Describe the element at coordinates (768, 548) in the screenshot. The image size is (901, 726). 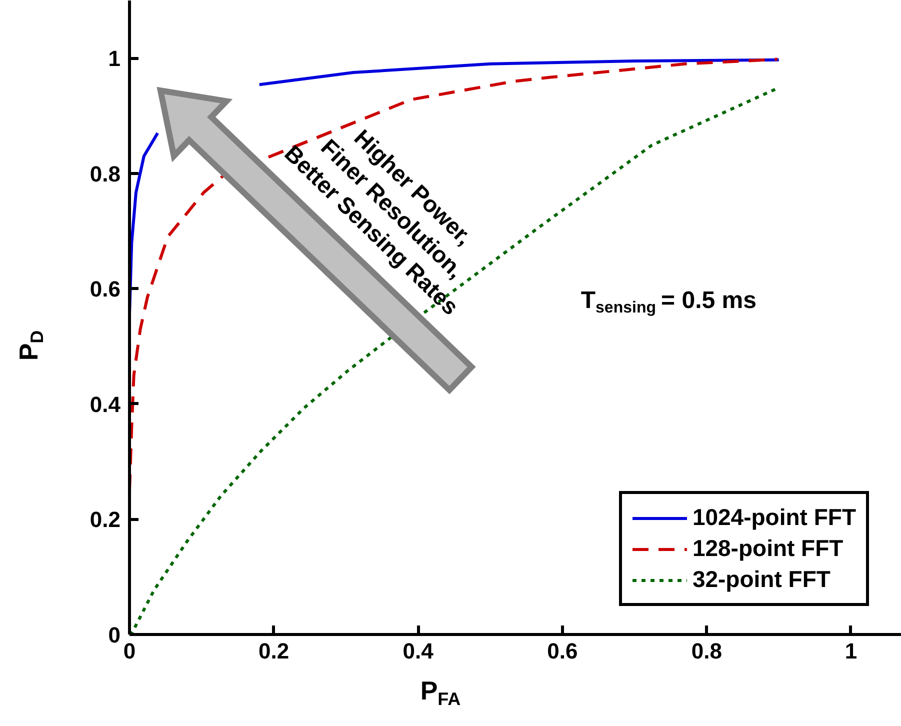
I see `legend-label: 128-point FFT` at that location.